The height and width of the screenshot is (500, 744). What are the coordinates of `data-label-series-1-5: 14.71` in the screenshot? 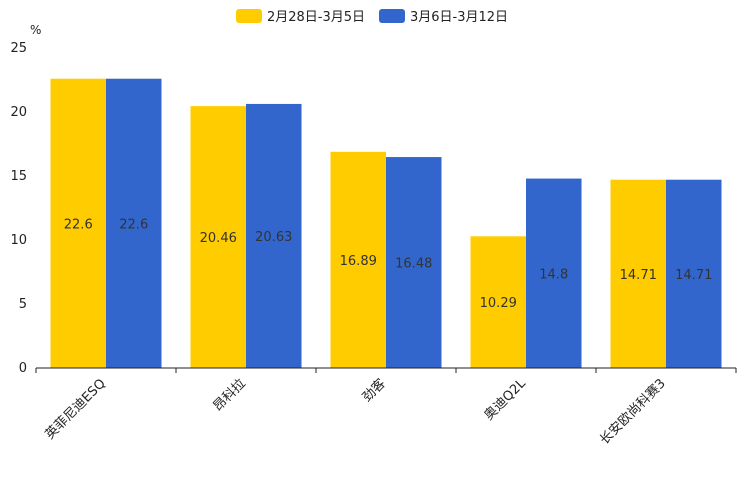 It's located at (638, 275).